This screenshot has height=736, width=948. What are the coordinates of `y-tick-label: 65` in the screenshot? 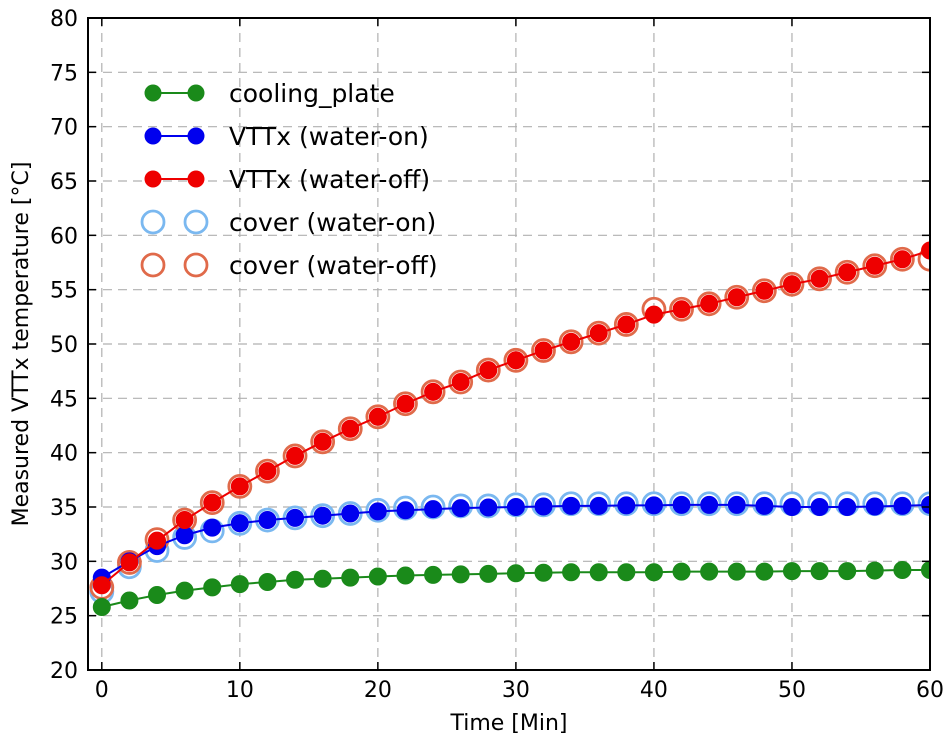 It's located at (64, 182).